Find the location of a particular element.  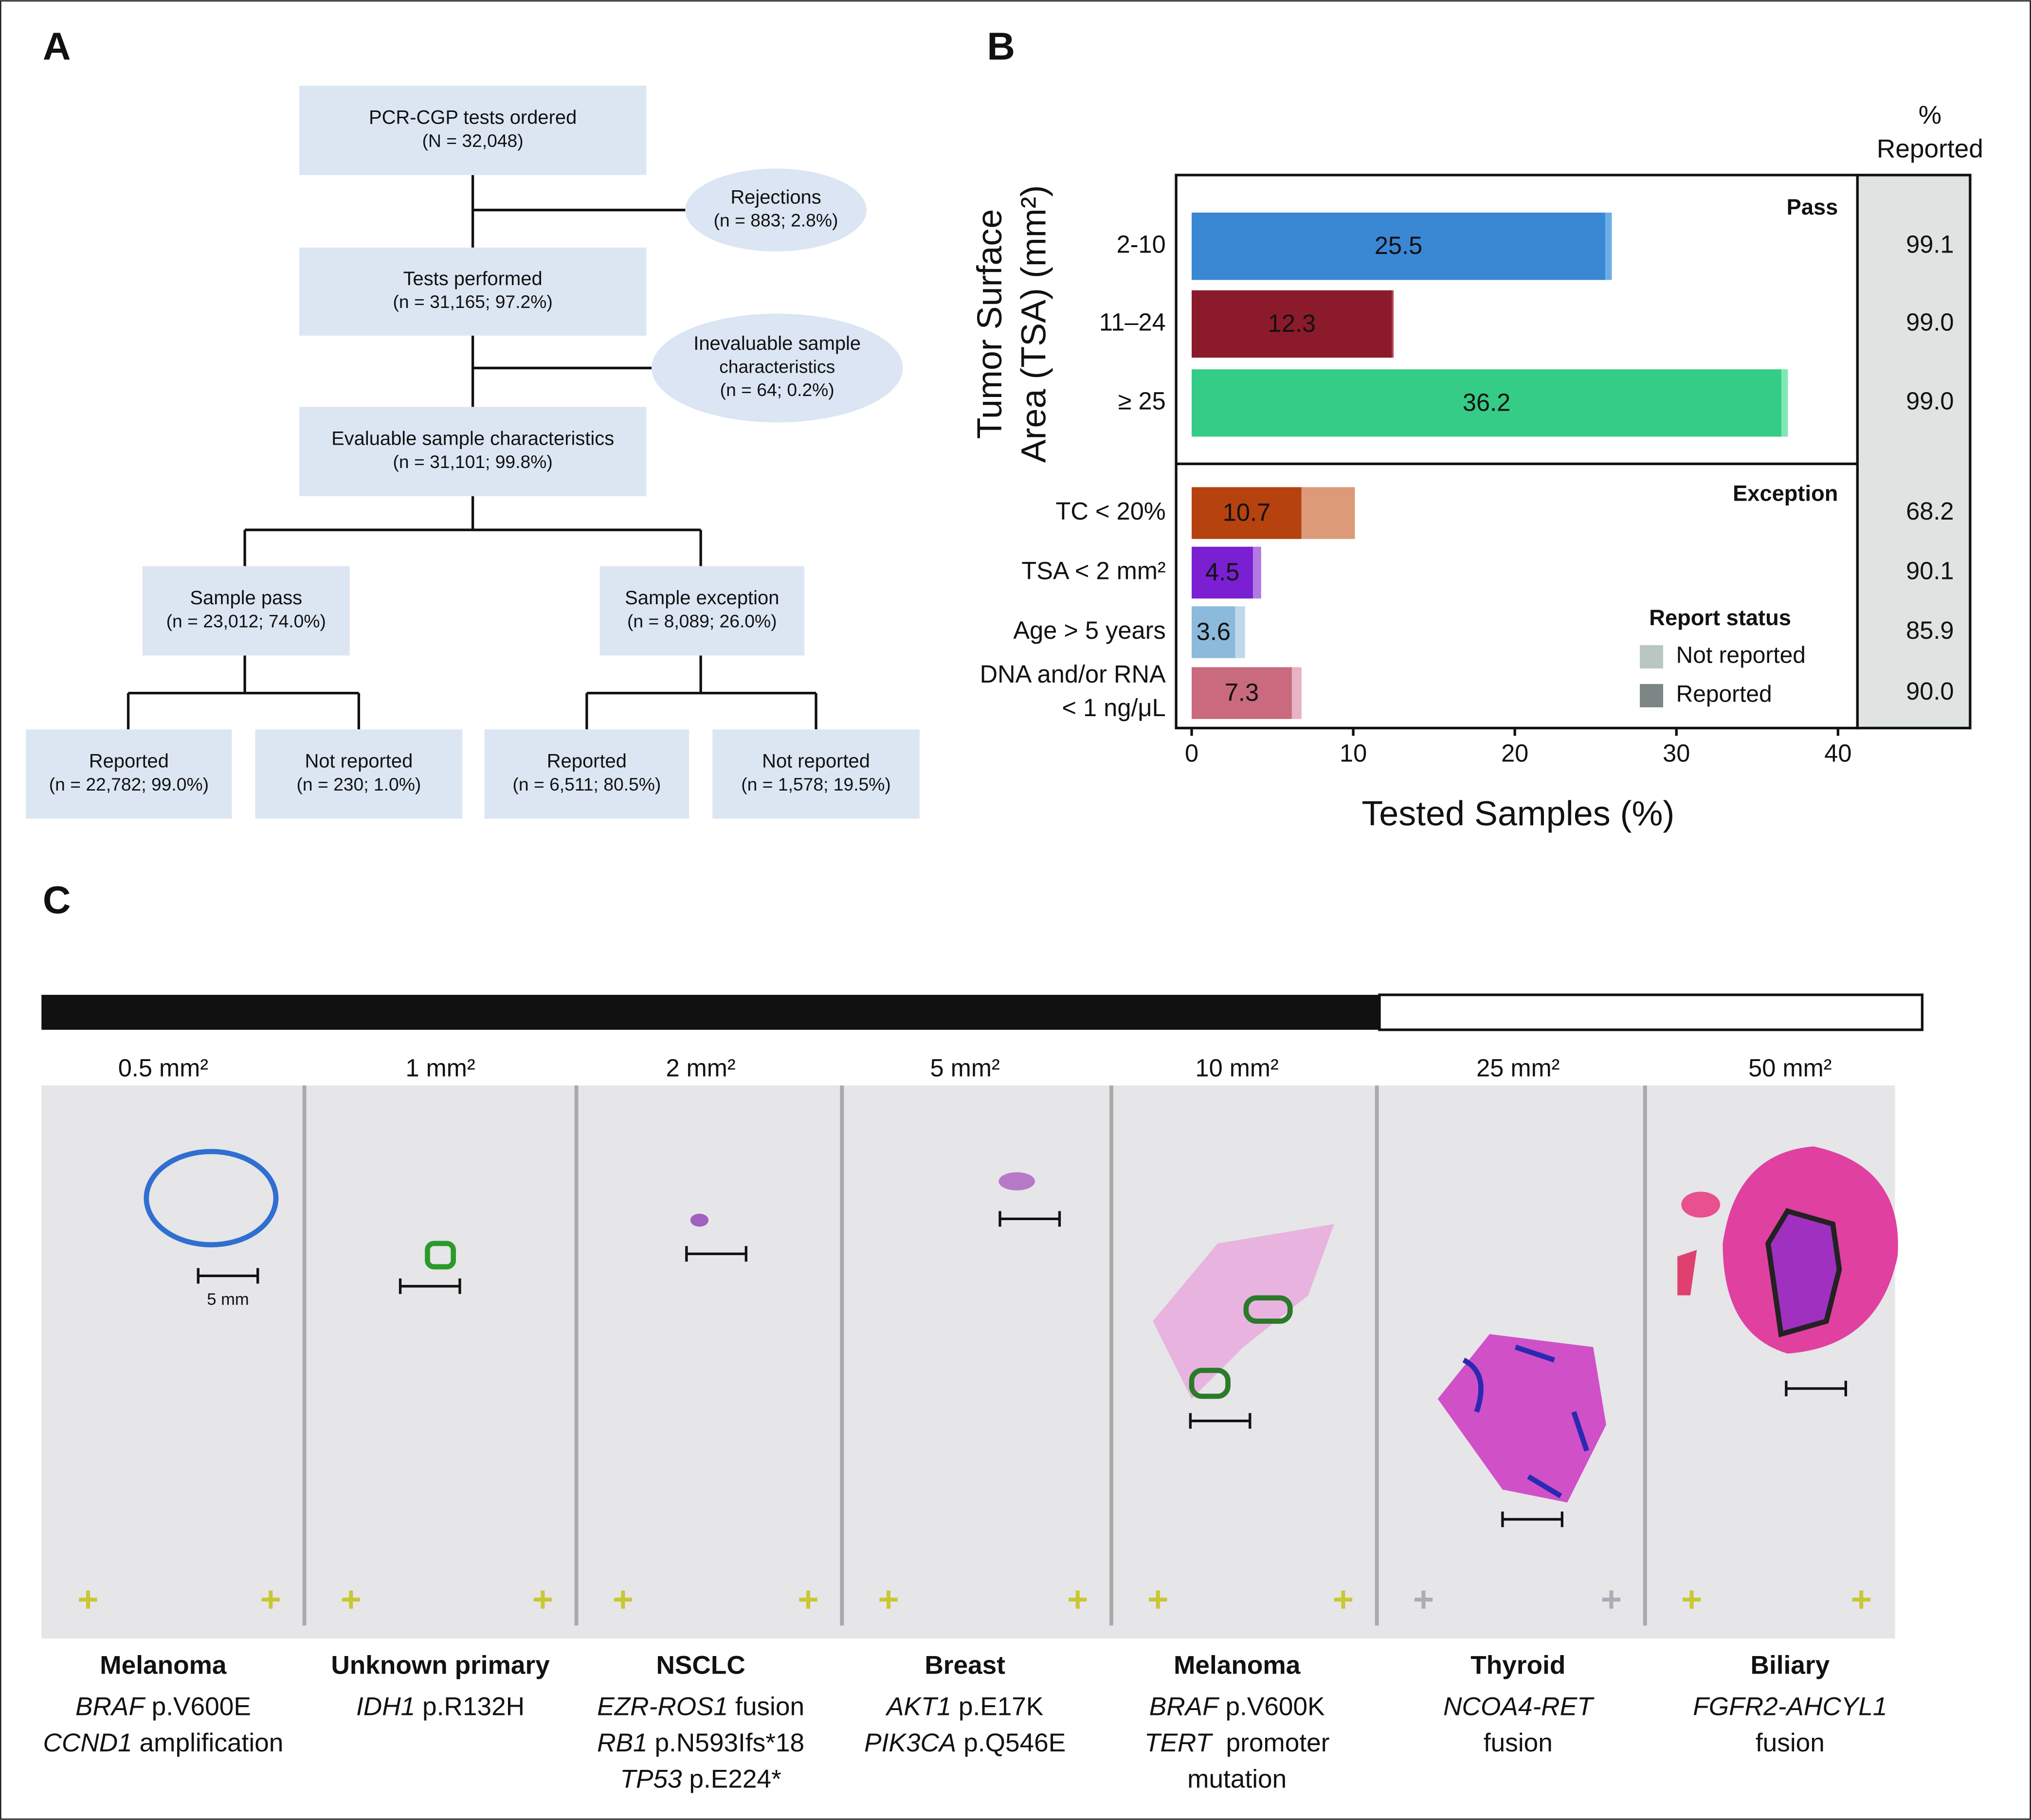

legend-swatch is located at coordinates (1652, 695).